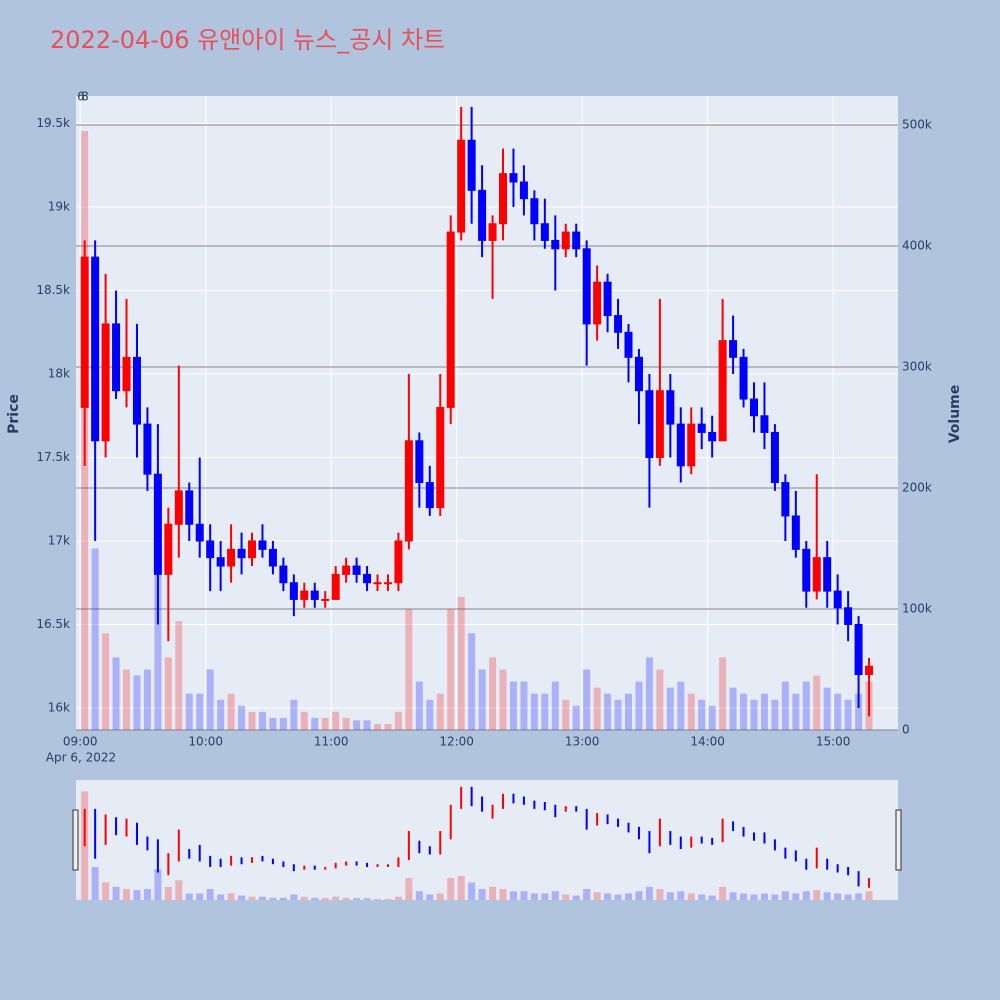 This screenshot has width=1000, height=1000. Describe the element at coordinates (906, 730) in the screenshot. I see `y2-tick-label: 0` at that location.